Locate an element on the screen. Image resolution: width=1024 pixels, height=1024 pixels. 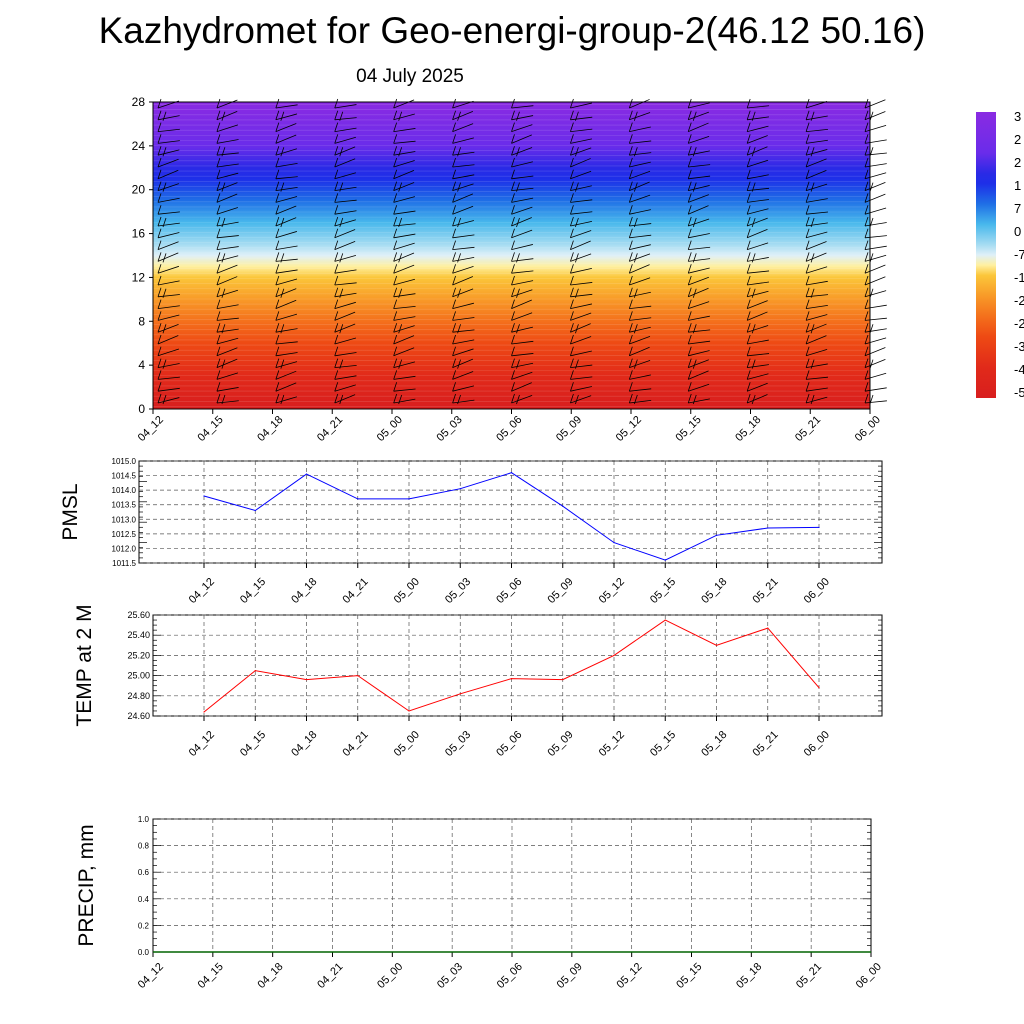
colorbar-label: 0 is located at coordinates (1017, 231).